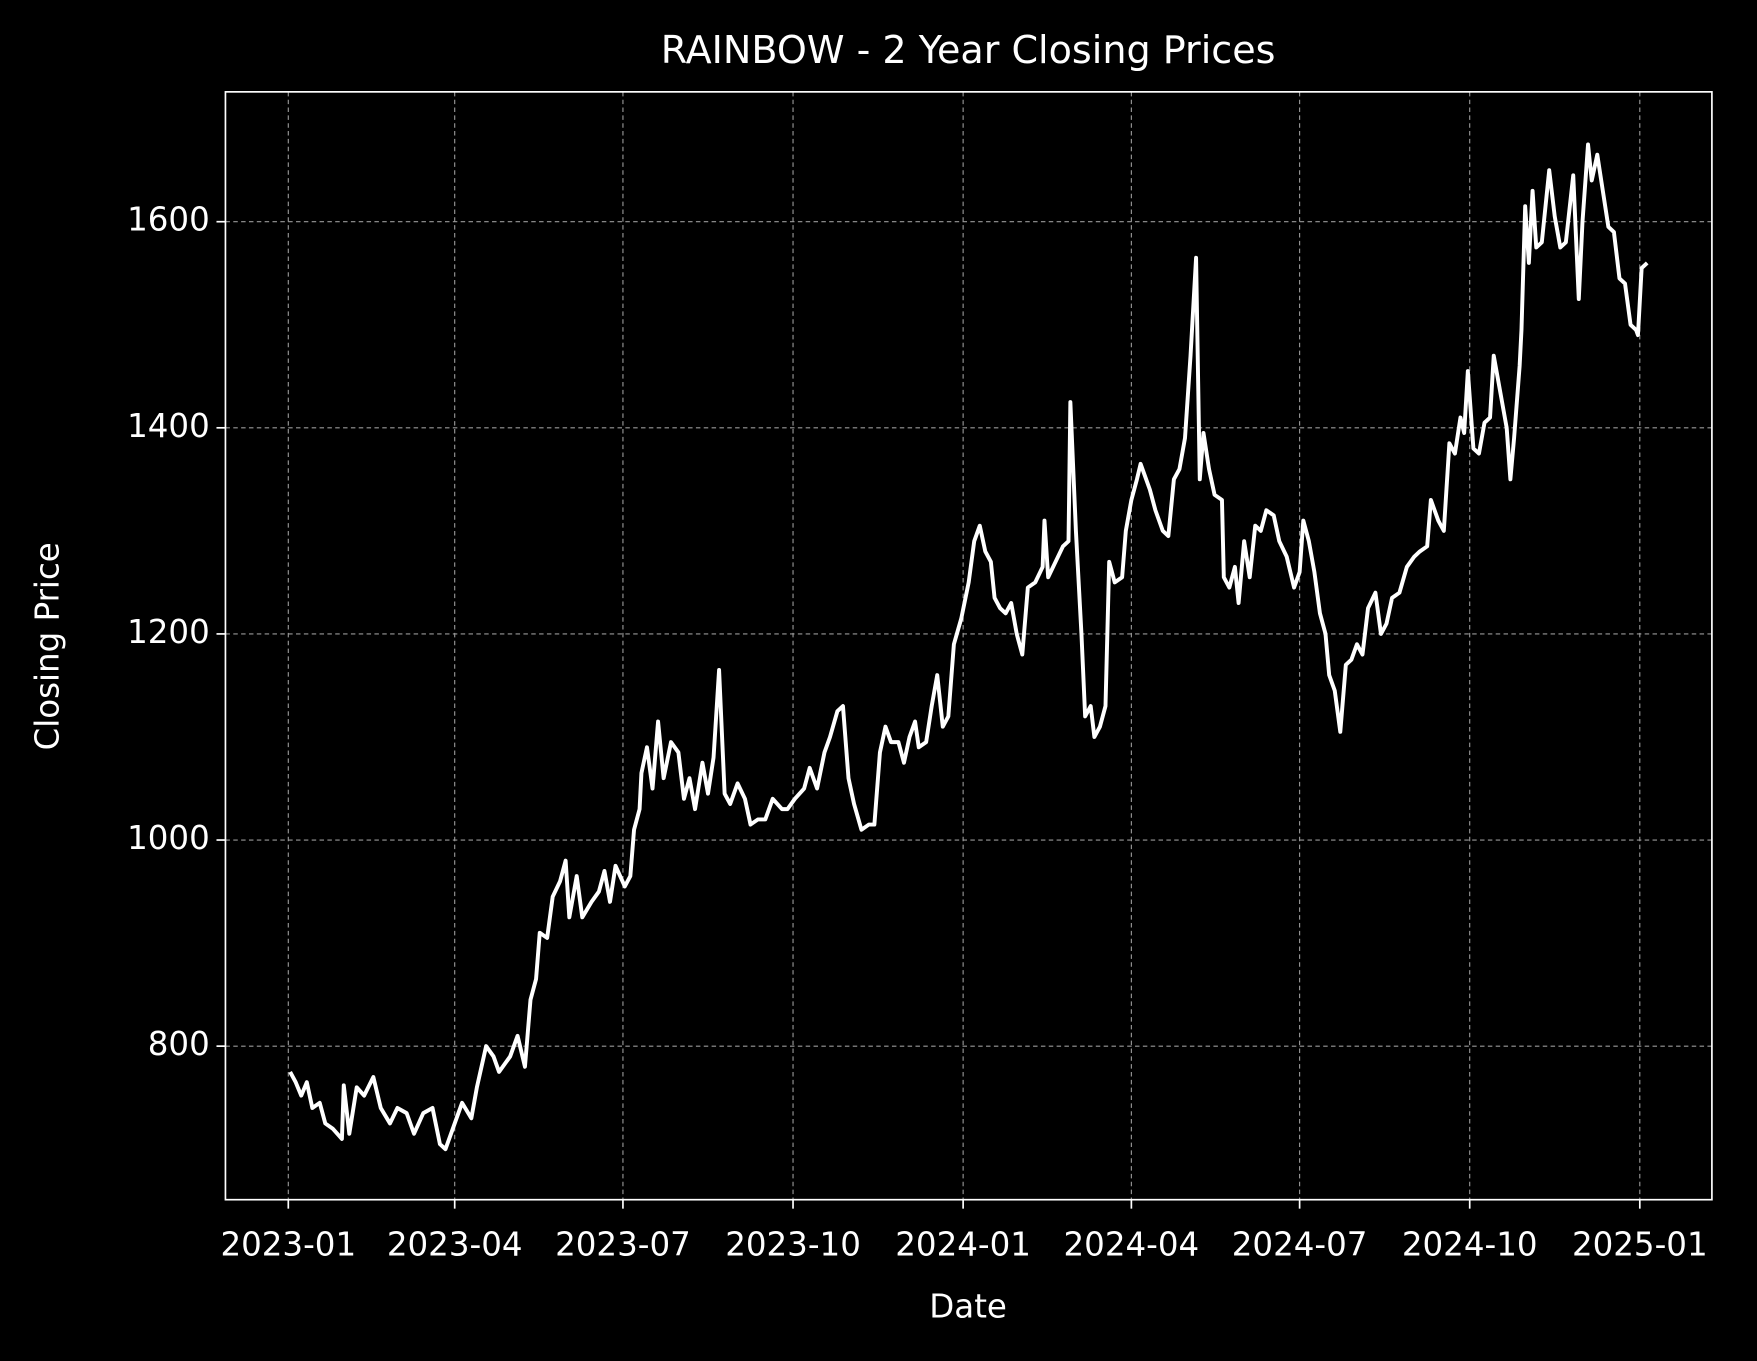  I want to click on y-tick-label: 1600, so click(168, 220).